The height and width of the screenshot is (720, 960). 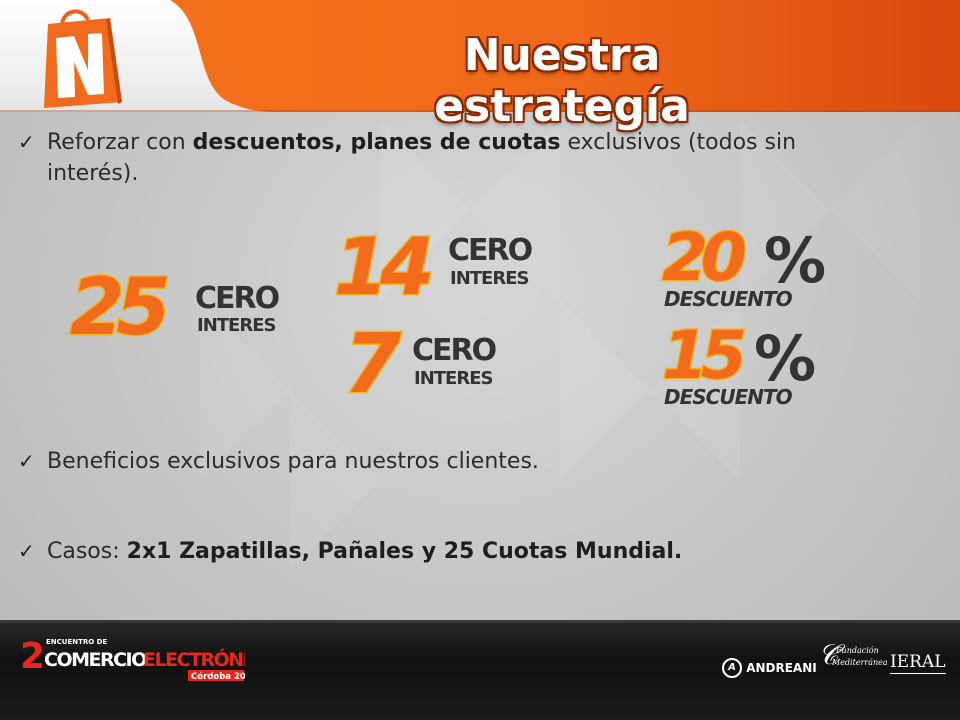 What do you see at coordinates (703, 257) in the screenshot?
I see `badge-number: 20` at bounding box center [703, 257].